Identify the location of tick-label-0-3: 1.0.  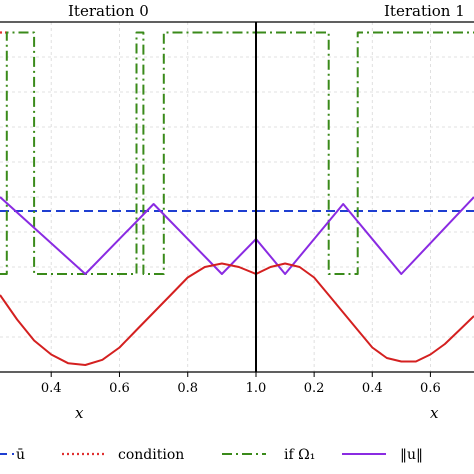
(256, 388).